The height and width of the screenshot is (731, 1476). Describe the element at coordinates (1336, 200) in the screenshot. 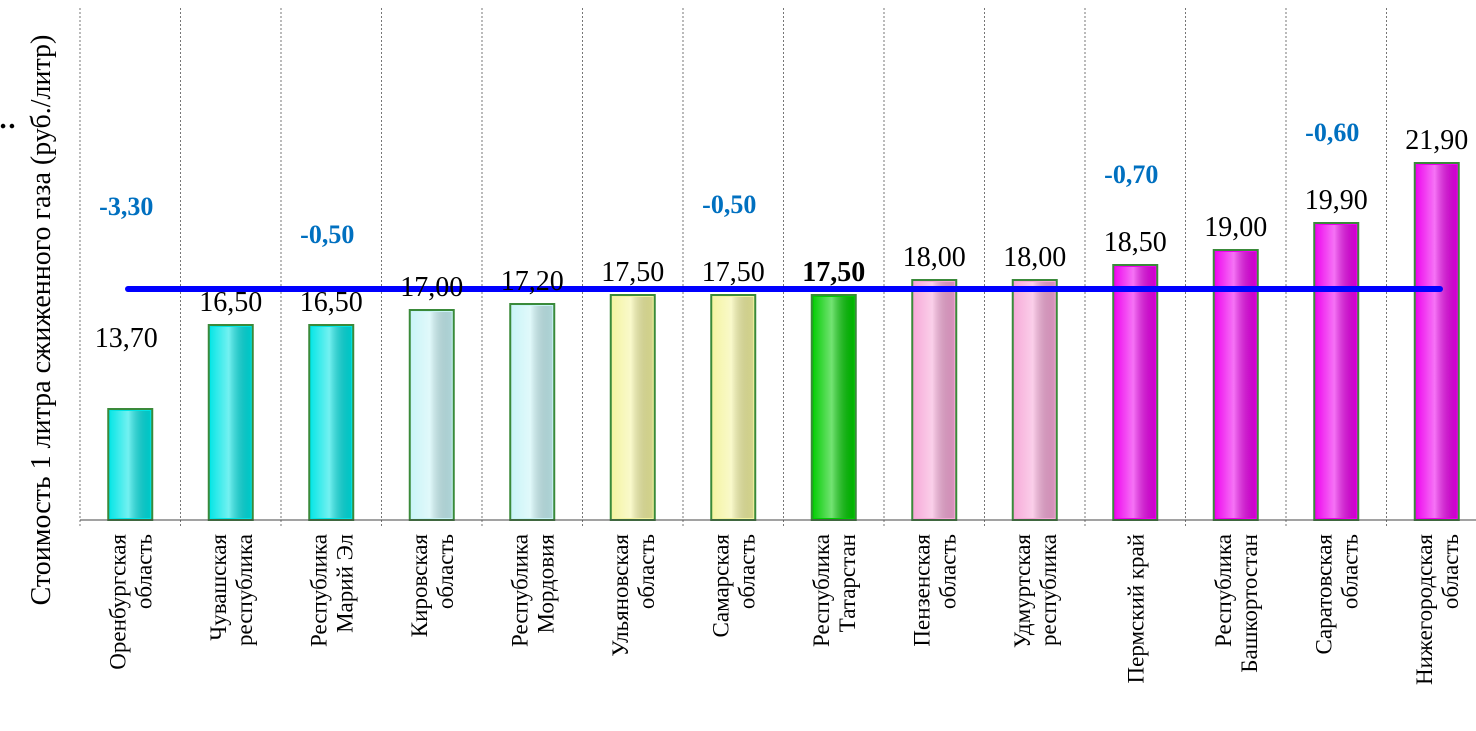

I see `value-label: 19,90` at that location.